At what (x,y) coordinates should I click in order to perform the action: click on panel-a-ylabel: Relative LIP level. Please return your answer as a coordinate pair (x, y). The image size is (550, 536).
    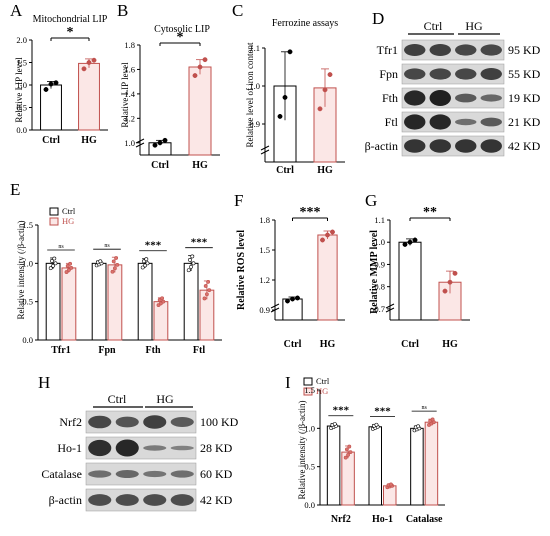
    Looking at the image, I should click on (19, 90).